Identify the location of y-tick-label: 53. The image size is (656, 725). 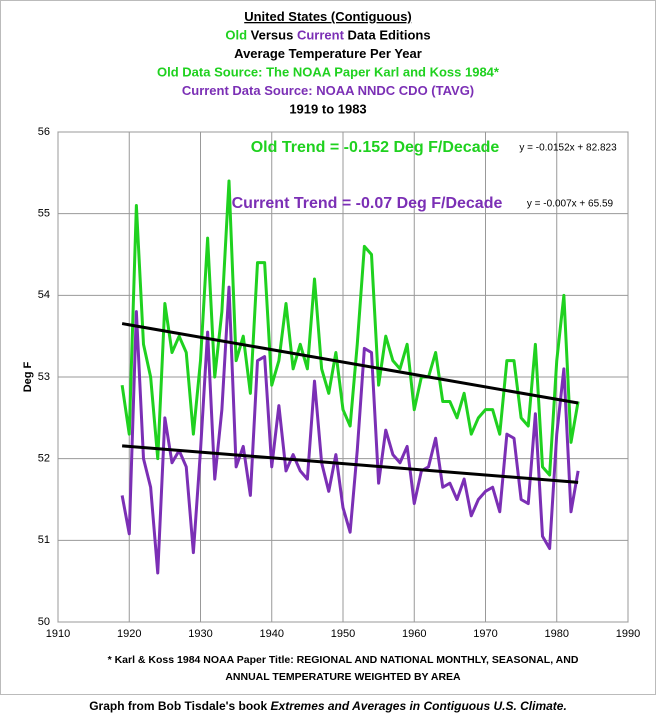
(44, 377).